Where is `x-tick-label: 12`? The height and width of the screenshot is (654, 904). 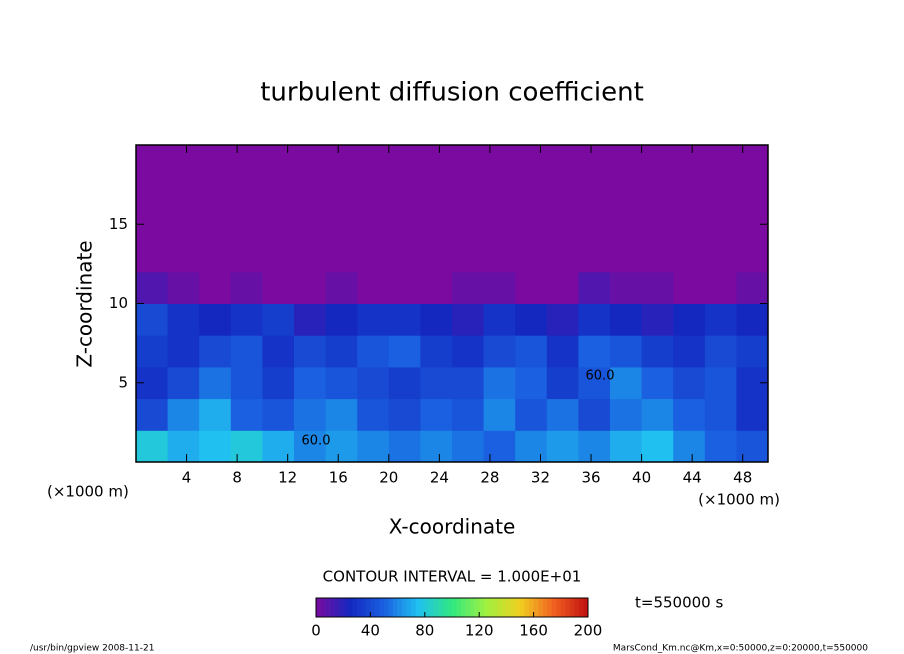
x-tick-label: 12 is located at coordinates (287, 478).